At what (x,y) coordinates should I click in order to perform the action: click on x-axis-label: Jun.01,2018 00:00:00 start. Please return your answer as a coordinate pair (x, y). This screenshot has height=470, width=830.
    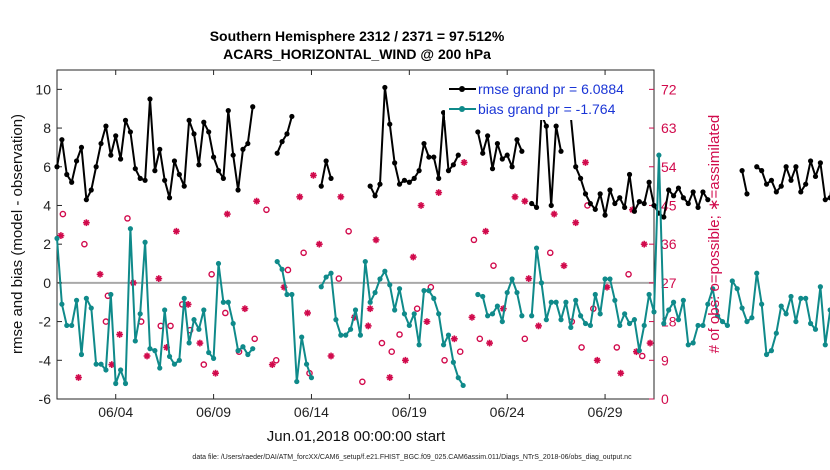
    Looking at the image, I should click on (356, 436).